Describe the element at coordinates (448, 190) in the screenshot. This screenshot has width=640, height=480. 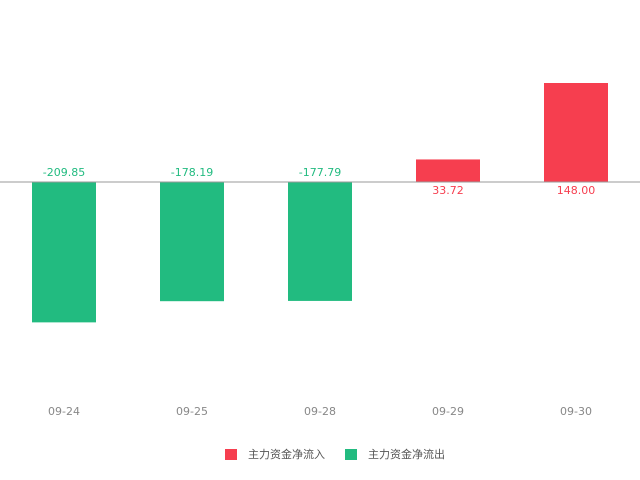
I see `value-label: 33.72` at that location.